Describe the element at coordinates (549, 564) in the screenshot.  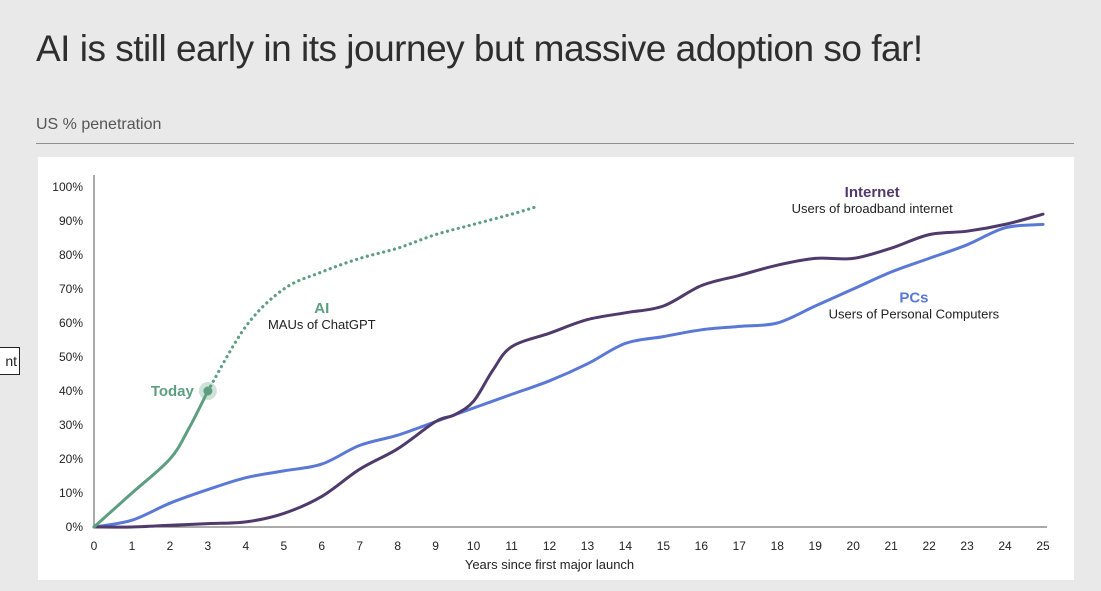
I see `x-axis-label: Years since first major launch` at that location.